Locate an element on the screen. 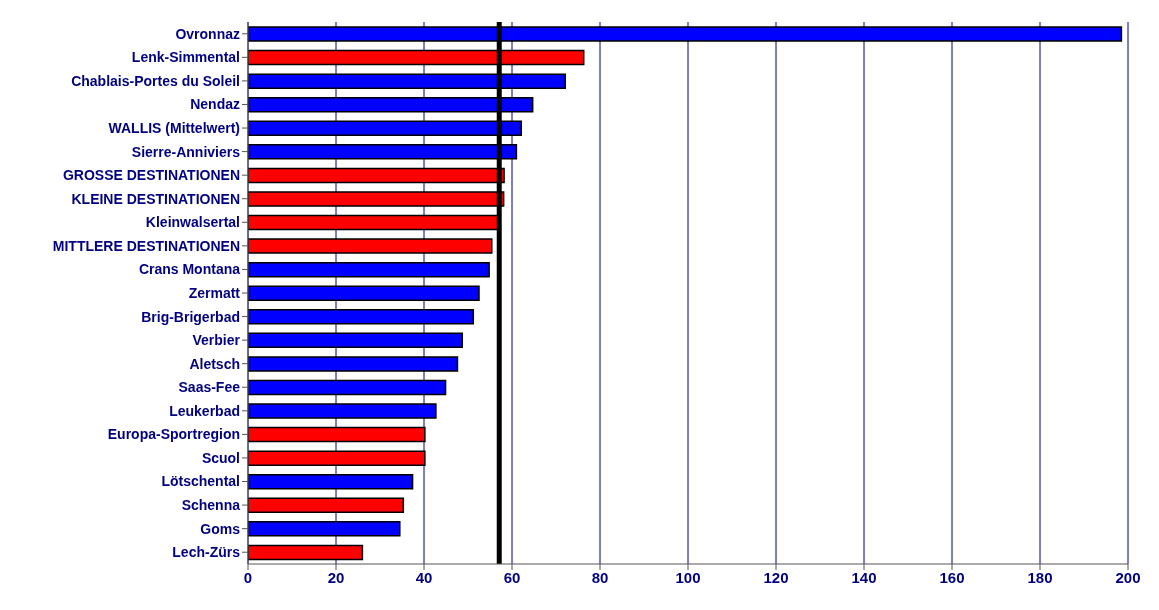  x-tick-label: 160 is located at coordinates (952, 577).